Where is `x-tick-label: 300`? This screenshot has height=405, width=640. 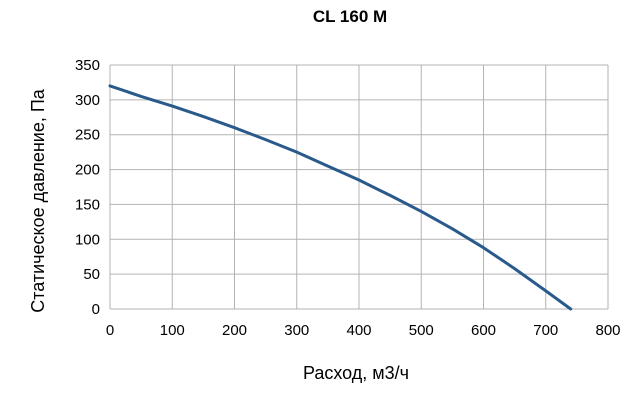
x-tick-label: 300 is located at coordinates (296, 330).